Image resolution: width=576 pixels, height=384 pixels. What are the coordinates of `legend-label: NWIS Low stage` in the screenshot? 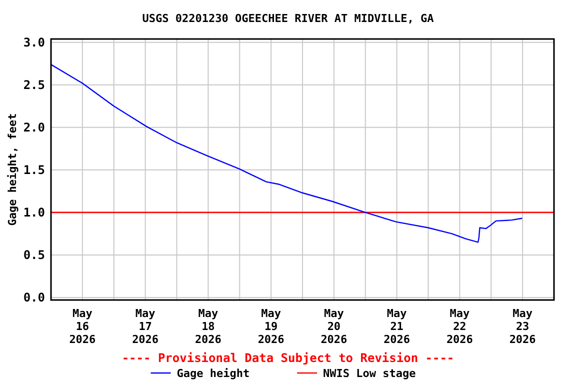 It's located at (369, 373).